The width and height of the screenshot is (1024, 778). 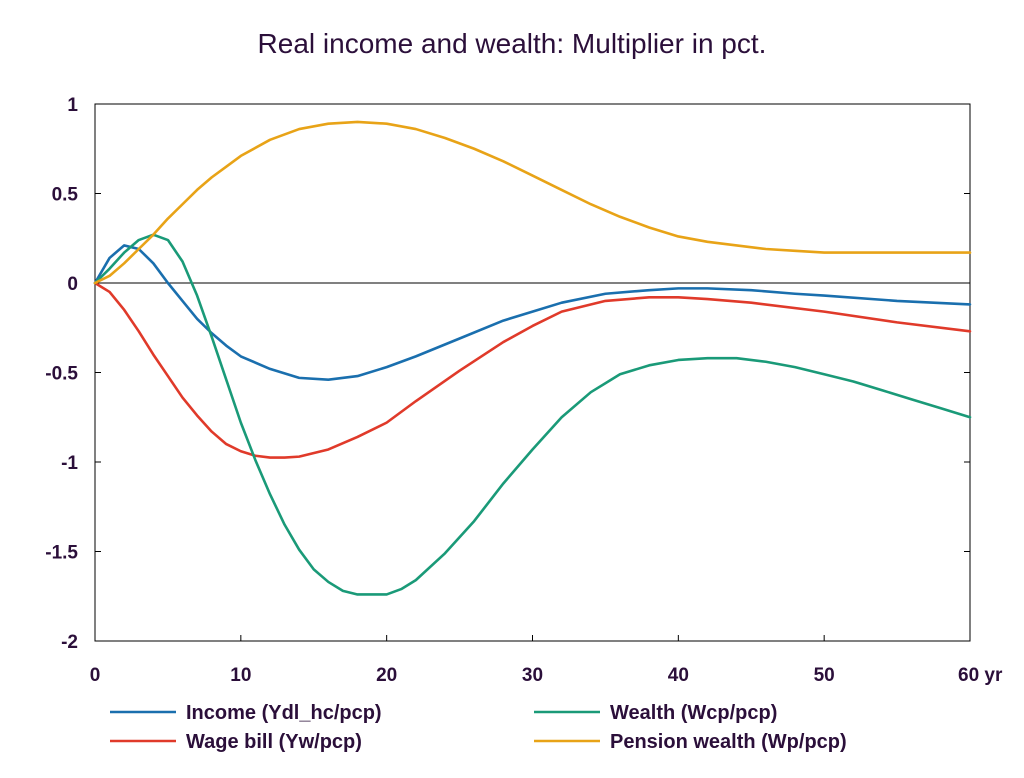 What do you see at coordinates (824, 675) in the screenshot?
I see `x-tick-label: 50` at bounding box center [824, 675].